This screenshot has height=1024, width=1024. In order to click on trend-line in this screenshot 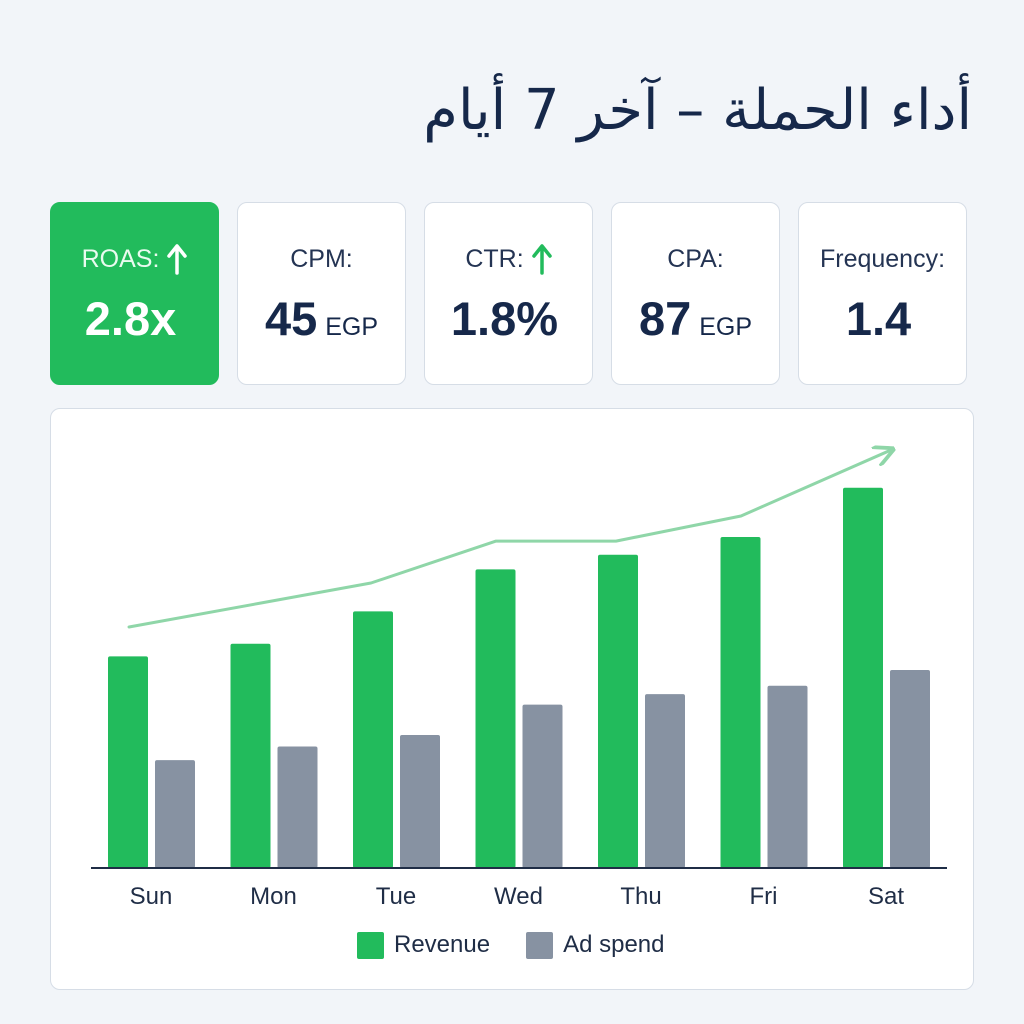, I will do `click(509, 539)`.